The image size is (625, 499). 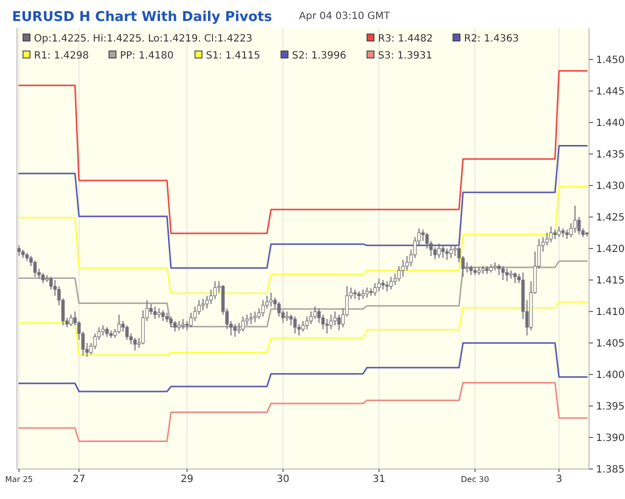 What do you see at coordinates (147, 56) in the screenshot?
I see `legend-label: PP: 1.4180` at bounding box center [147, 56].